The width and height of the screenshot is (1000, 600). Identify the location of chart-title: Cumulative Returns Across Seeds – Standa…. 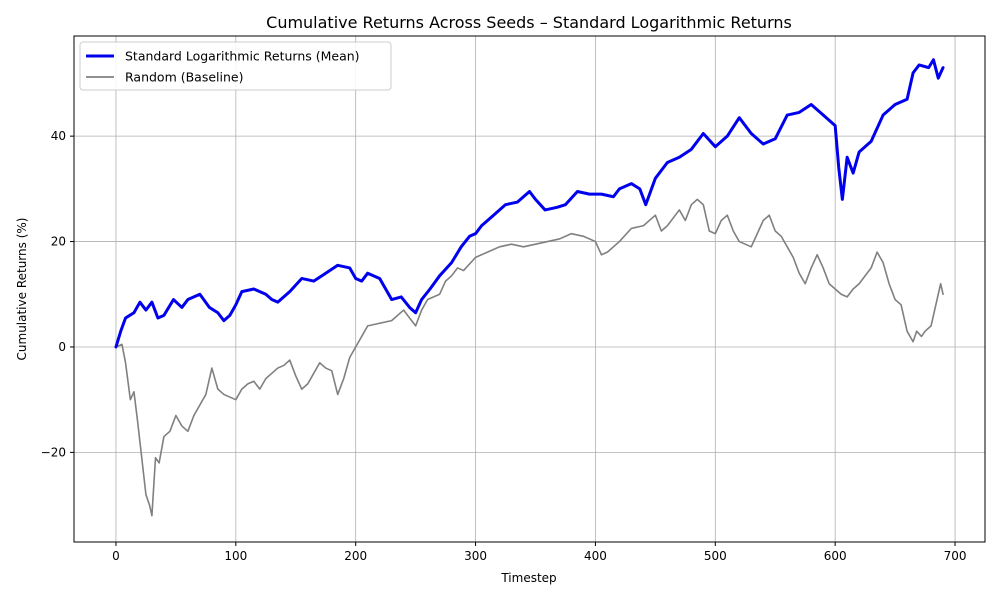
(529, 22).